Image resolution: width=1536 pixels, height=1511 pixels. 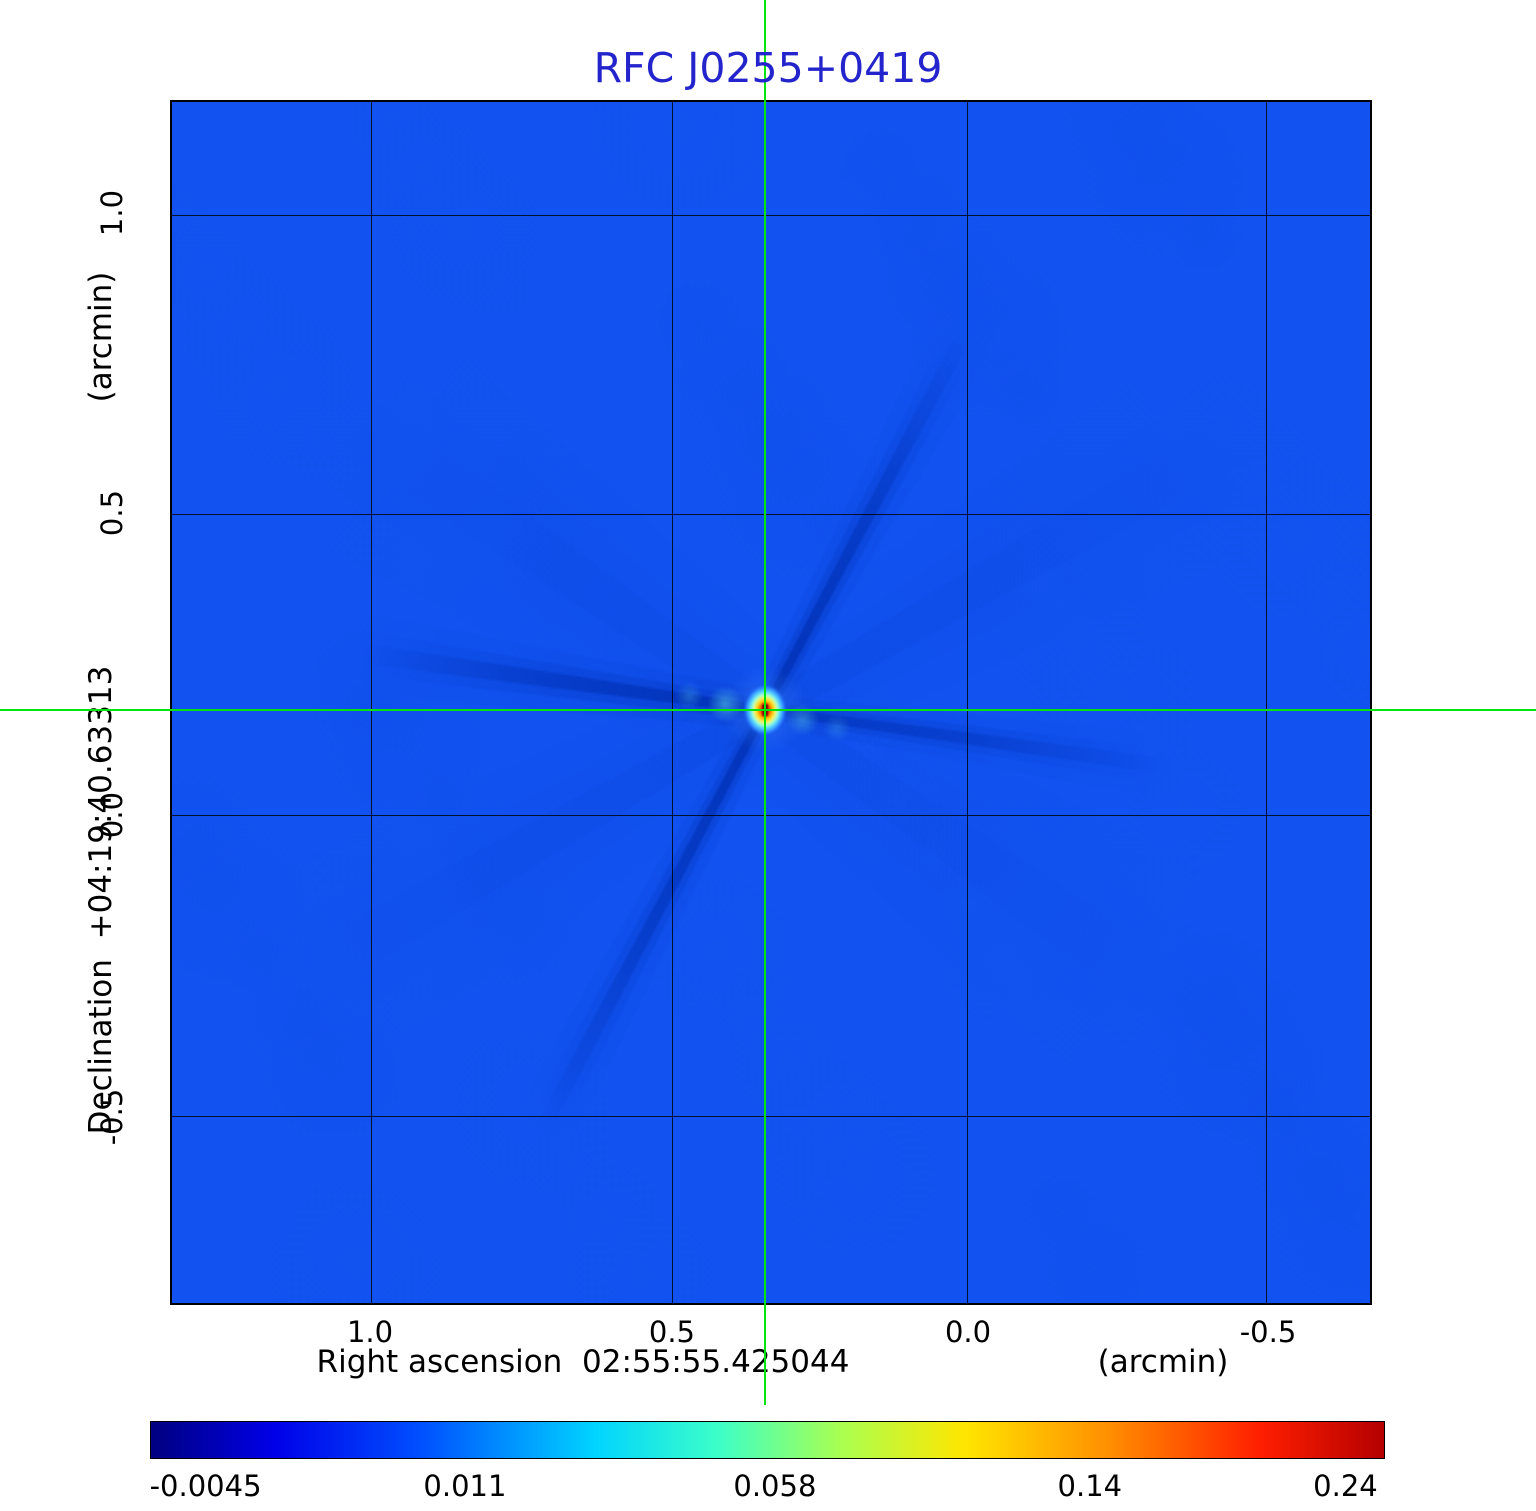 What do you see at coordinates (768, 68) in the screenshot?
I see `chart-title: RFC J0255+0419` at bounding box center [768, 68].